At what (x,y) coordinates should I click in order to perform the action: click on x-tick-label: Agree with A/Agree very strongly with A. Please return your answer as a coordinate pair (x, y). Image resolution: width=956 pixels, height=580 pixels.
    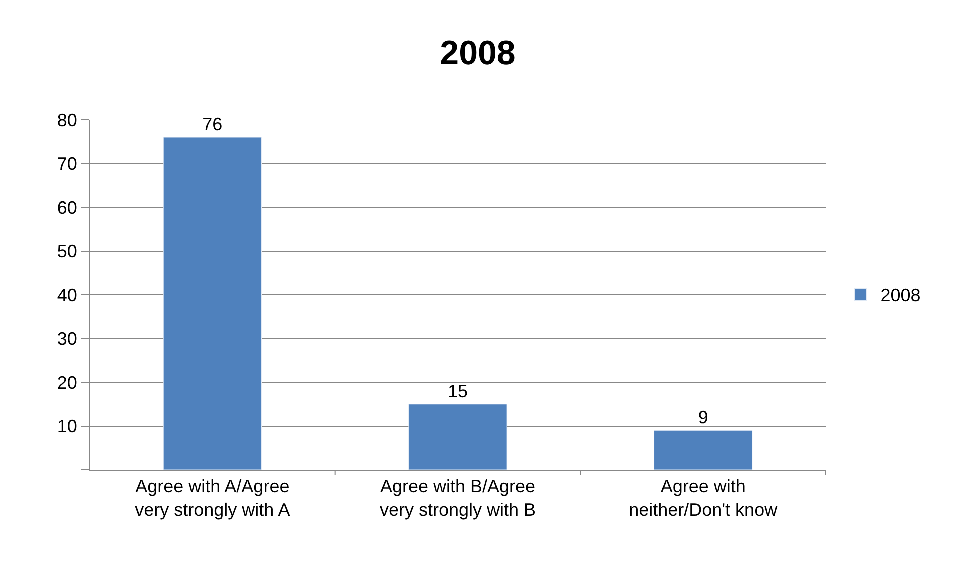
    Looking at the image, I should click on (212, 498).